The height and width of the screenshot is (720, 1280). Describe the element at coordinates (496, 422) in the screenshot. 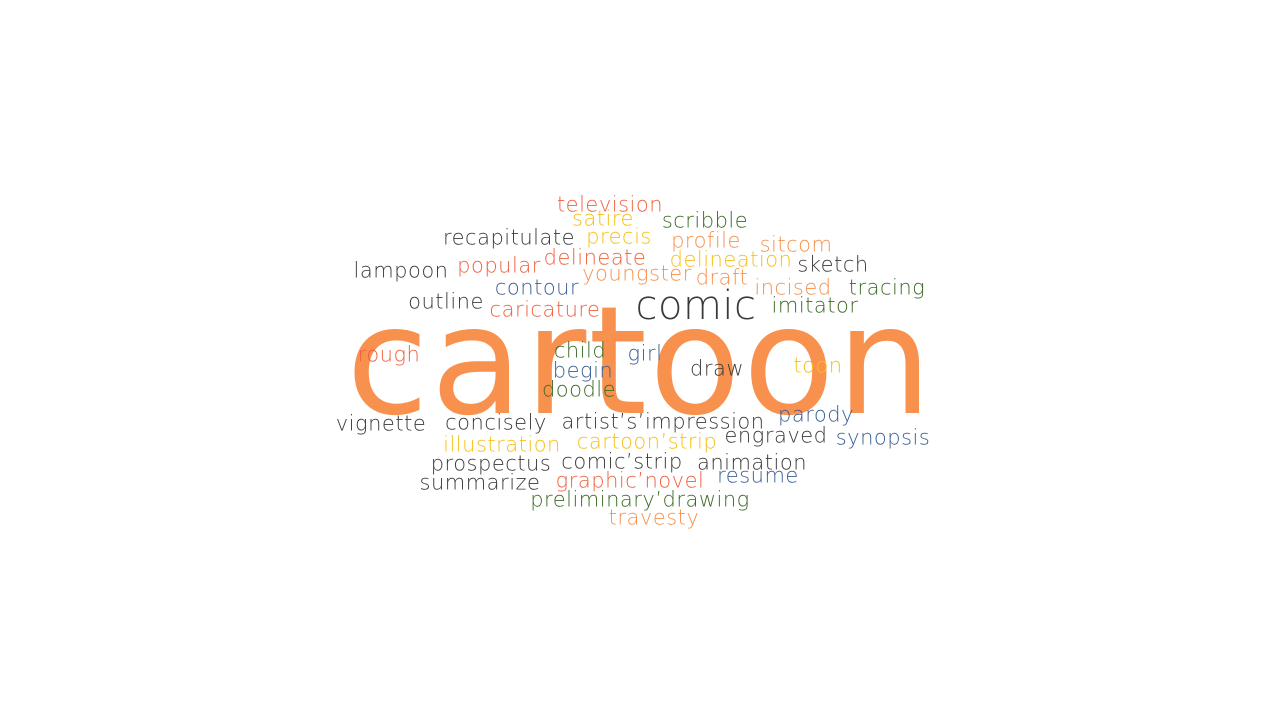

I see `word-concisely: concisely` at that location.